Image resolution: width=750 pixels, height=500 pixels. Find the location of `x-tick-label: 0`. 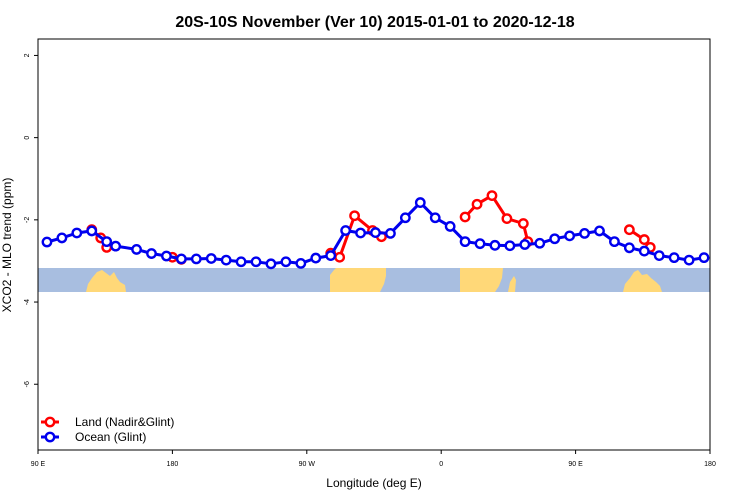

x-tick-label: 0 is located at coordinates (441, 464).